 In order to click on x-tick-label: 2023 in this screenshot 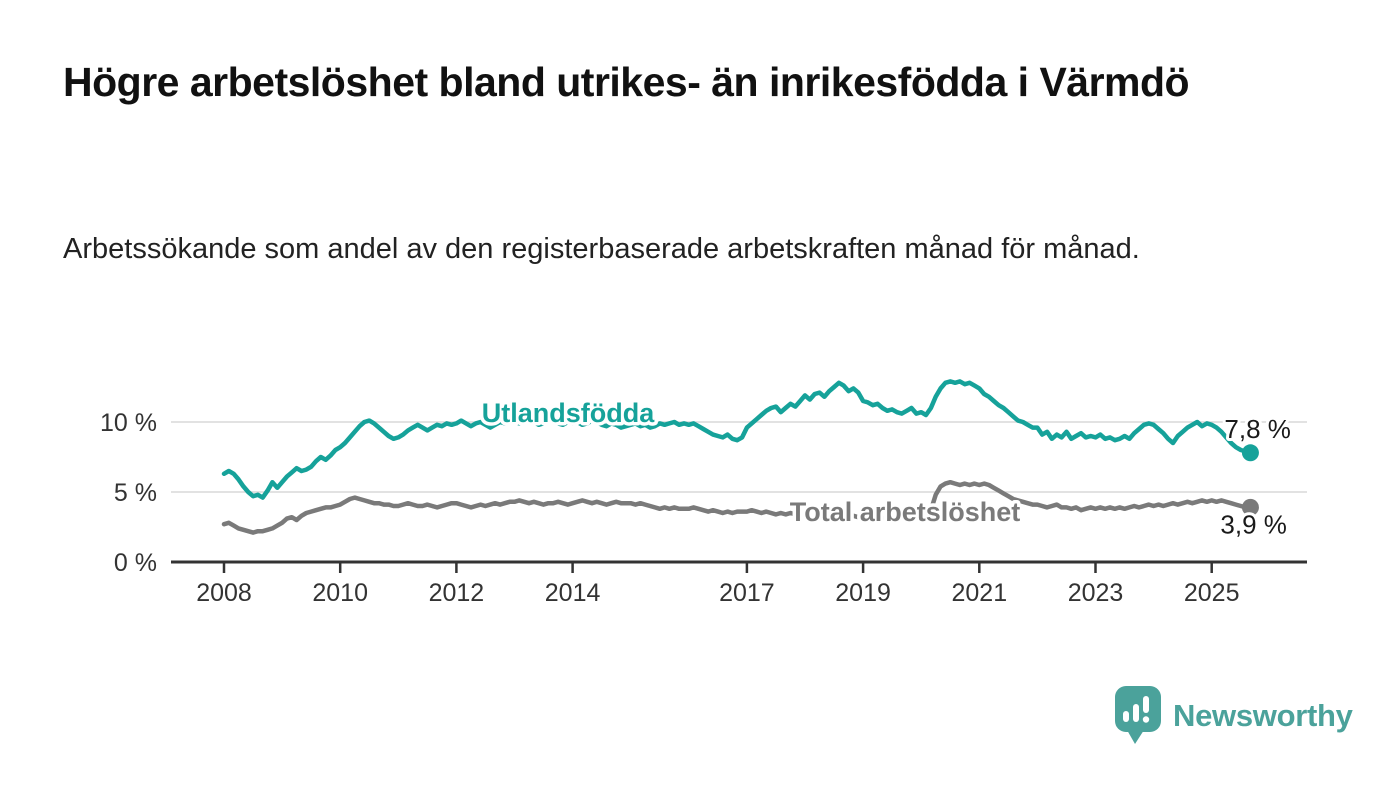, I will do `click(1096, 593)`.